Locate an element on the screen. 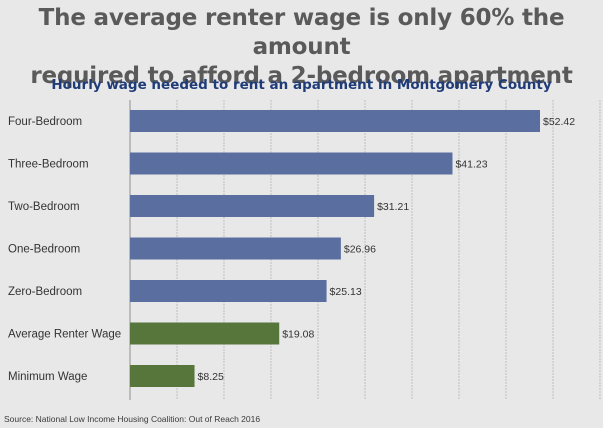 The height and width of the screenshot is (428, 603). category-label: Four-Bedroom is located at coordinates (45, 122).